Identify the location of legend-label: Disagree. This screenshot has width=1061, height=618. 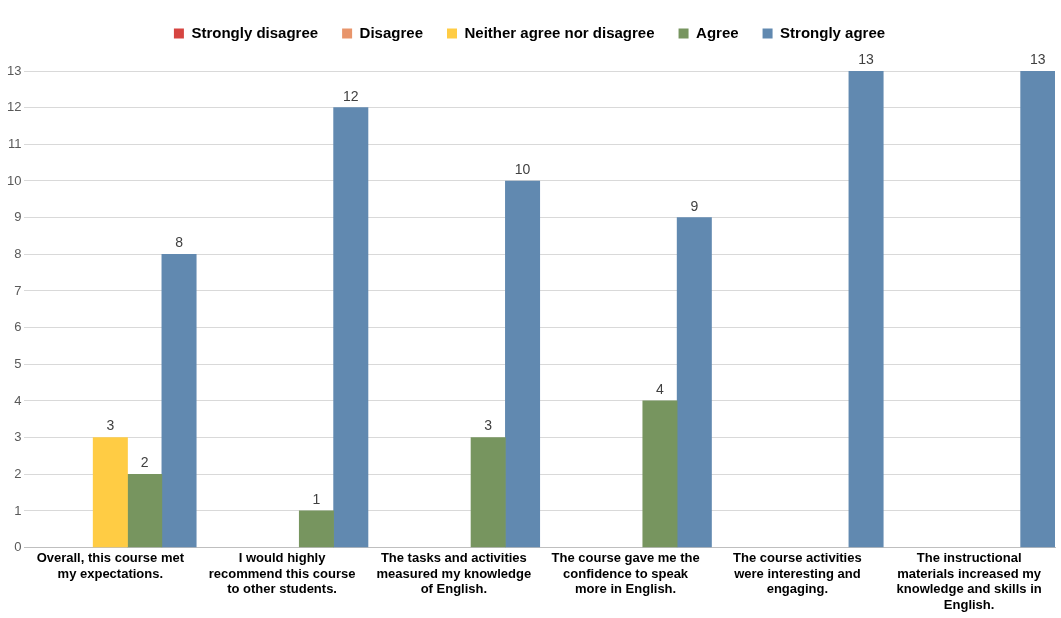
(391, 32).